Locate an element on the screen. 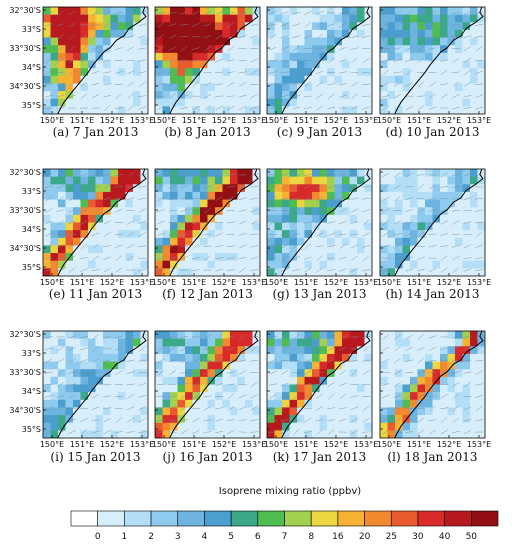 The width and height of the screenshot is (521, 550). colorbar-label: 8 is located at coordinates (311, 537).